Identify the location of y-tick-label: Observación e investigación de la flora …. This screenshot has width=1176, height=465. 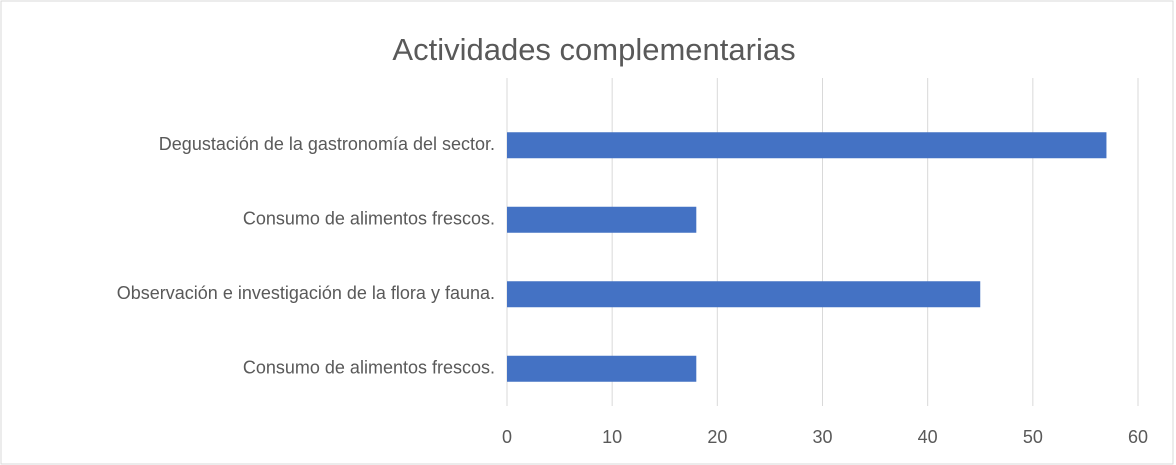
(306, 293).